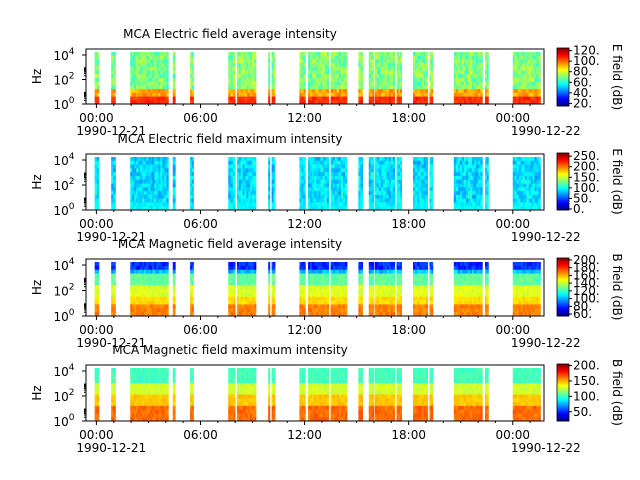 The image size is (640, 480). I want to click on colorbar-tick-label: 40., so click(582, 93).